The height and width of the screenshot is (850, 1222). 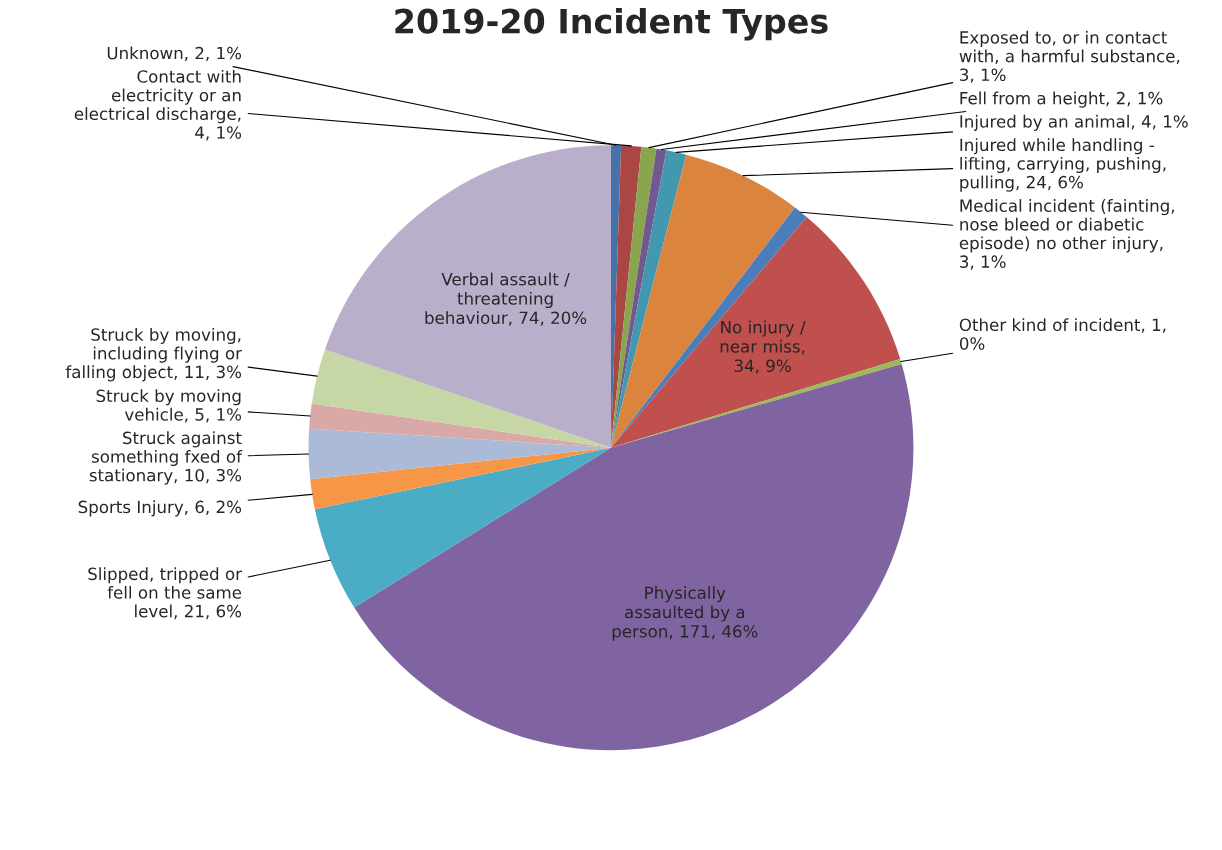 I want to click on chart-title: 2019-20 Incident Types, so click(x=611, y=24).